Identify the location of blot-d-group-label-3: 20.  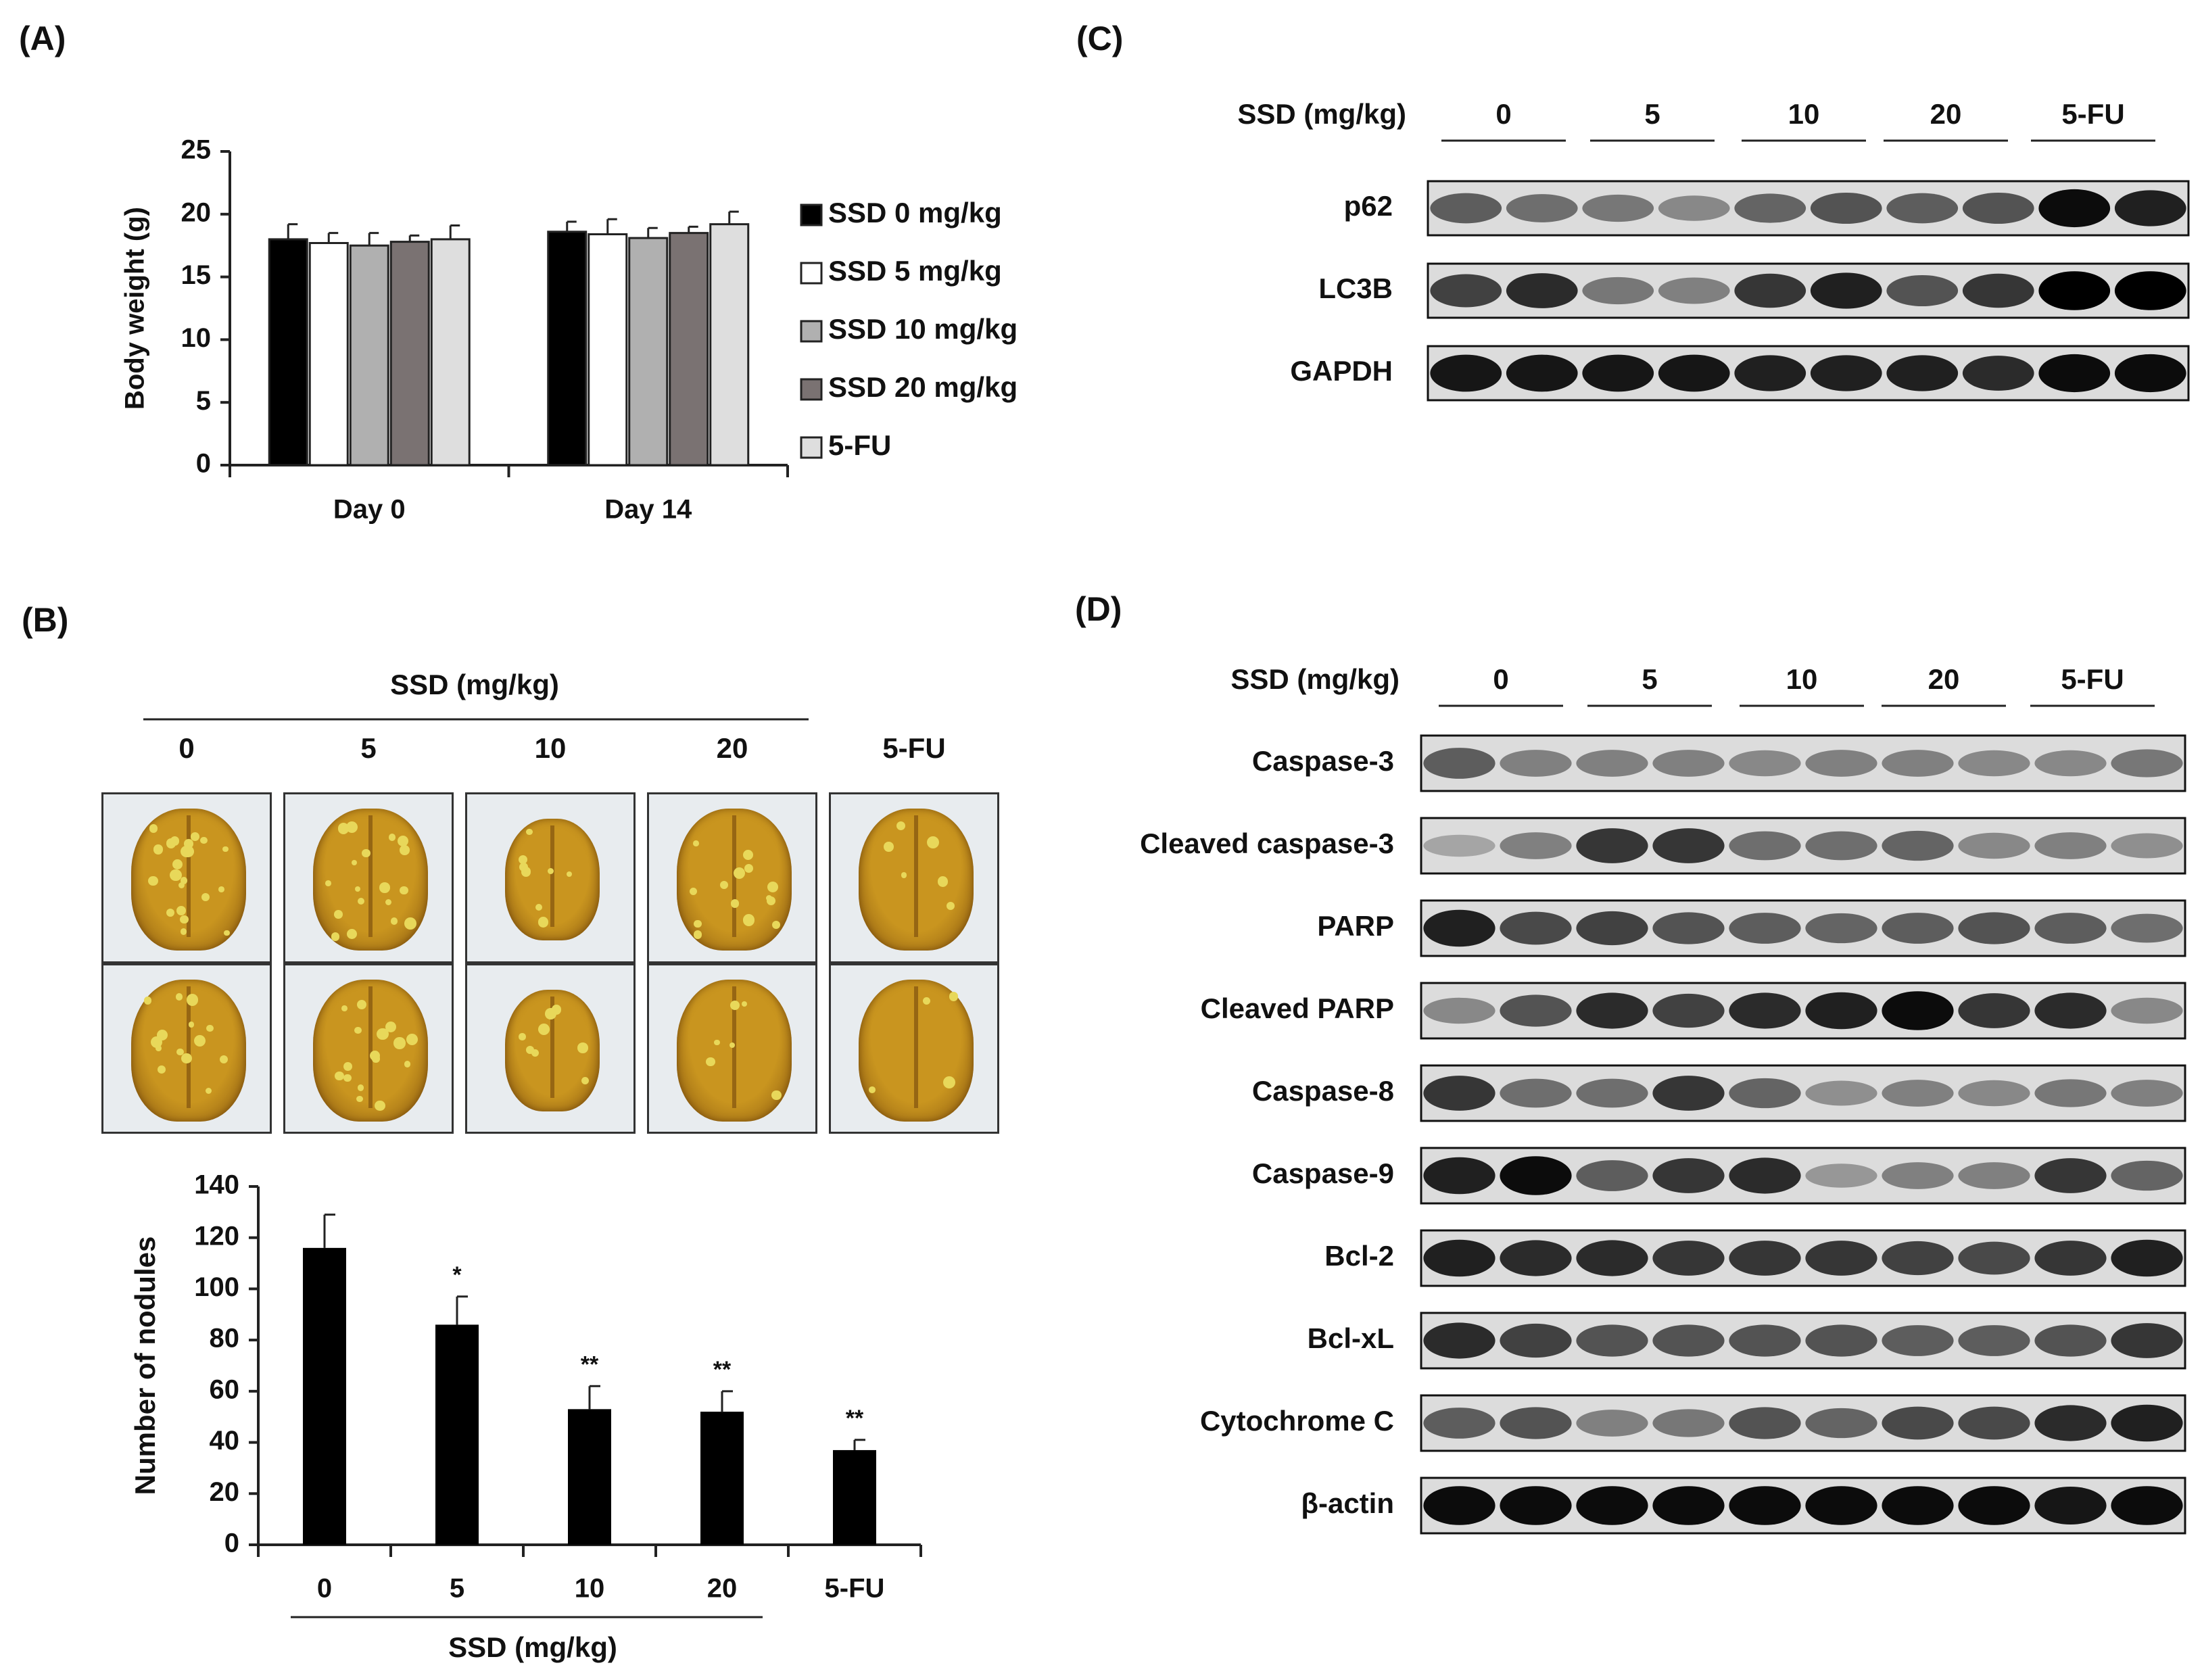
(1944, 679).